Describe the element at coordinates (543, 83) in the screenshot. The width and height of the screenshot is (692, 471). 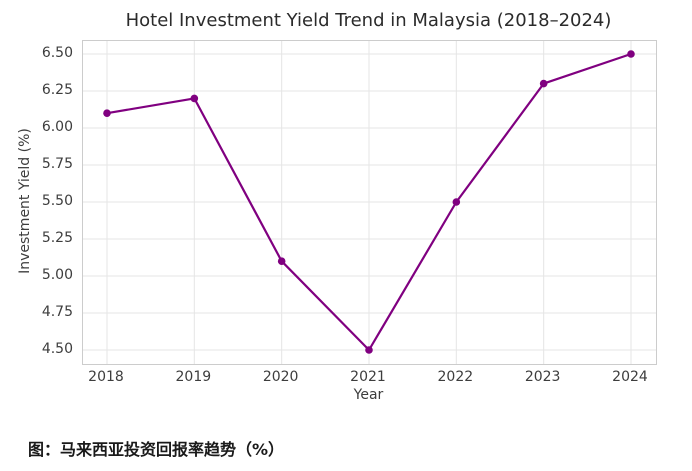
I see `data-point-2023` at that location.